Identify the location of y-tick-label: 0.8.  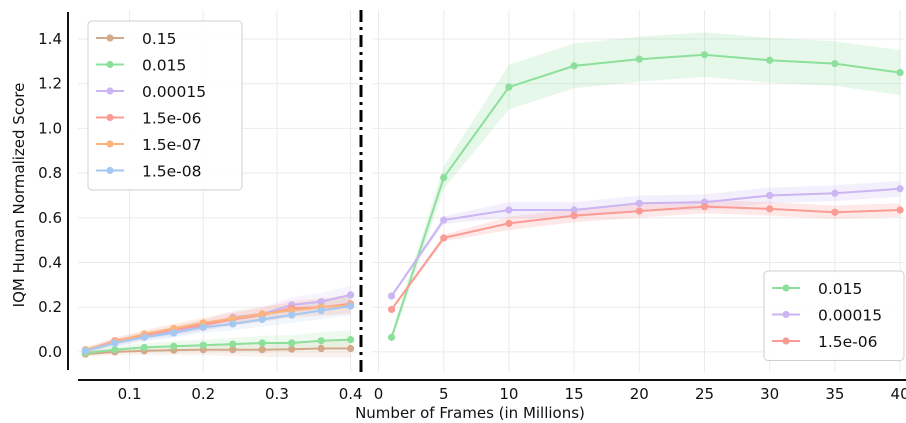
(50, 173).